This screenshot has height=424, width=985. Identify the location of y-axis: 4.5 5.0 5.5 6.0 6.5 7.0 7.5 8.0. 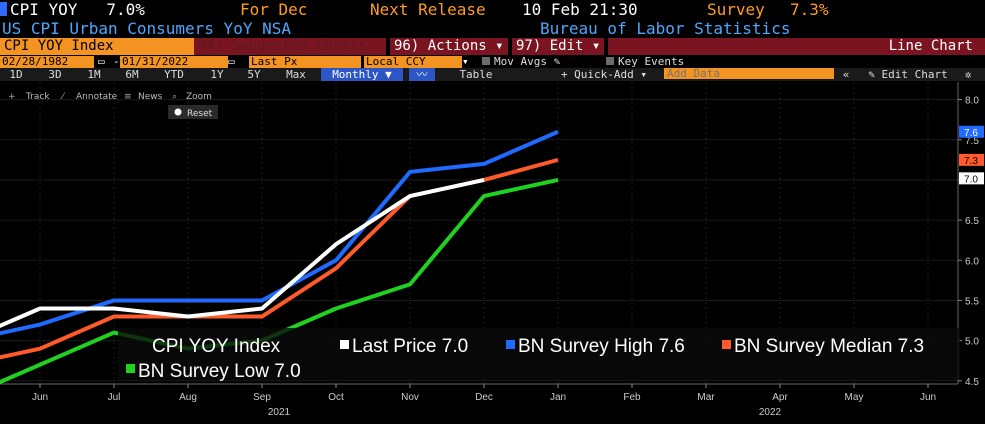
(968, 242).